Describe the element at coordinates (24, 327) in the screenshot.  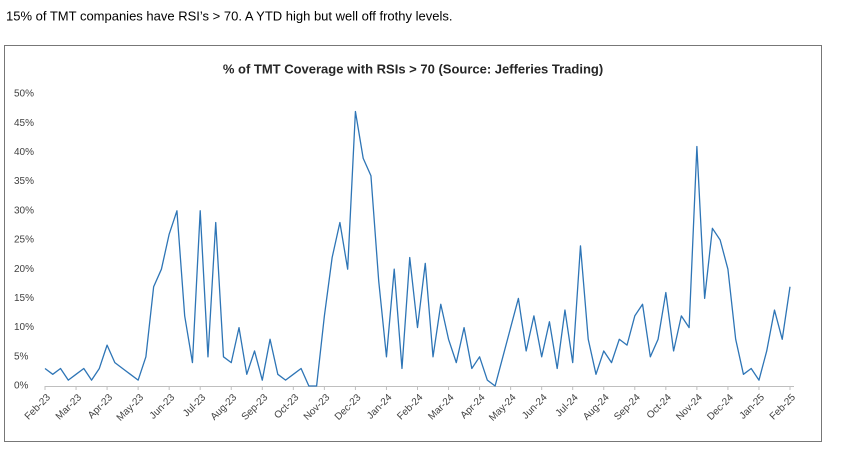
I see `y-tick-label: 10%` at that location.